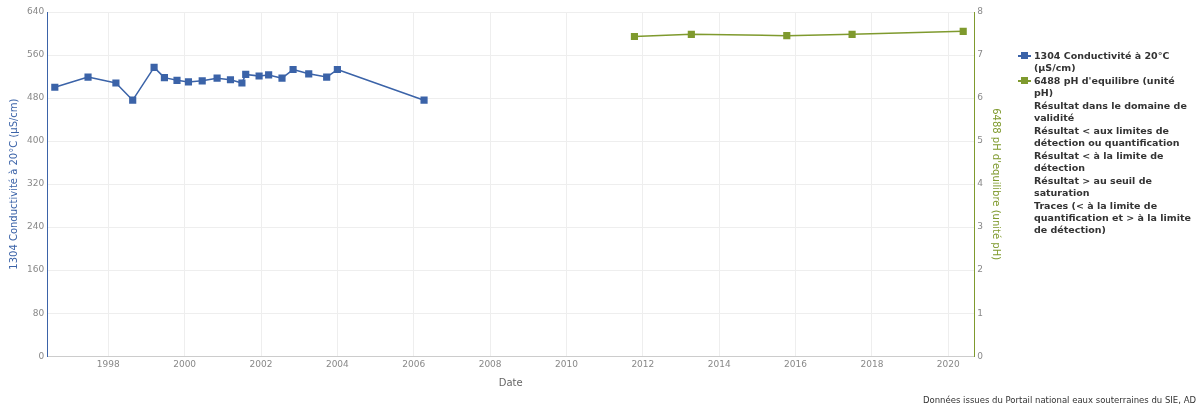  Describe the element at coordinates (490, 363) in the screenshot. I see `x-tick-label: 2008` at that location.